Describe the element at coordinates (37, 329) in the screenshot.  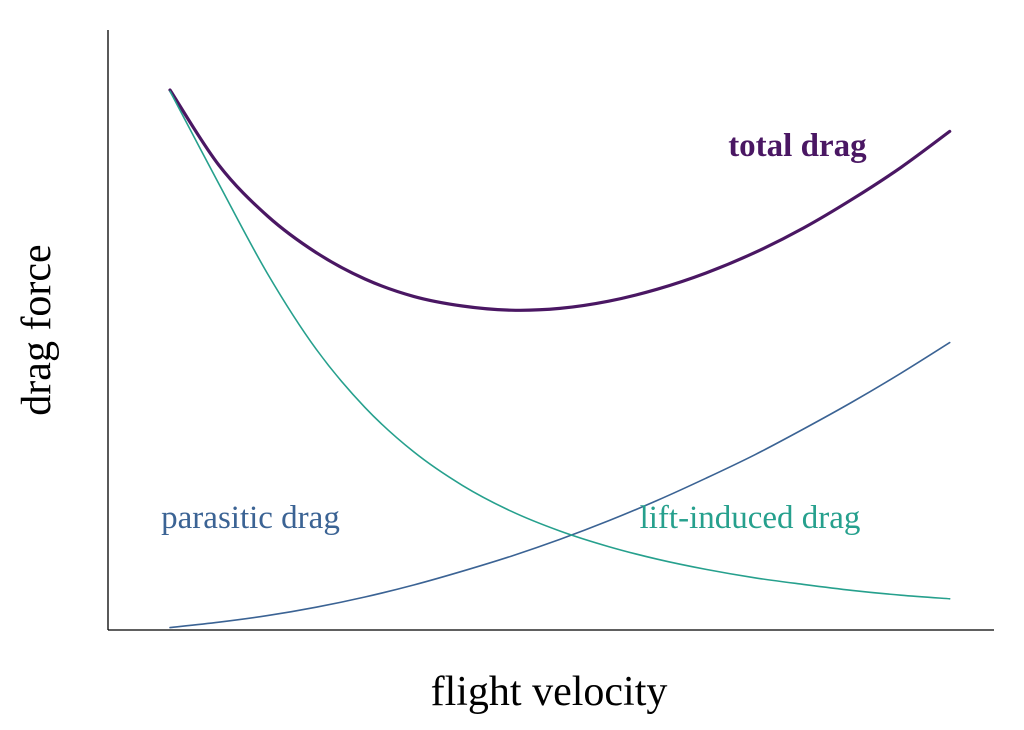
I see `y-axis-title: drag force` at that location.